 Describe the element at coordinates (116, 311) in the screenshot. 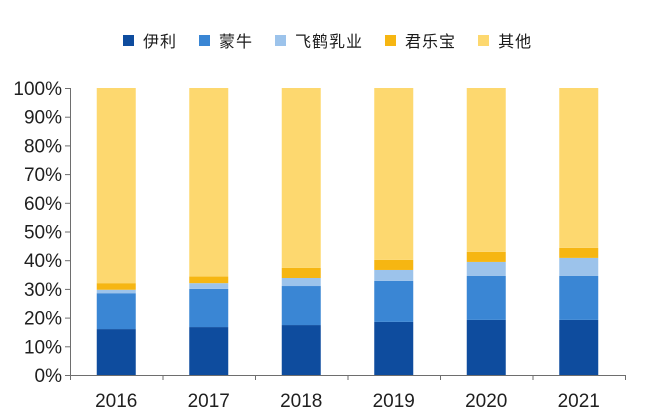

I see `bar-segment-mengniu-2016` at that location.